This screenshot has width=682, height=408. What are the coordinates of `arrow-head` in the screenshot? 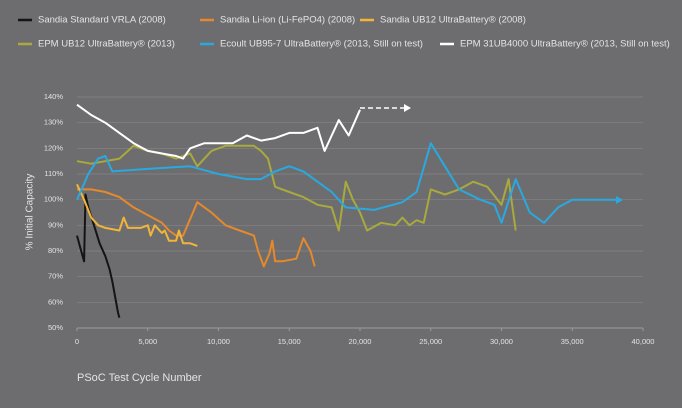 It's located at (407, 108).